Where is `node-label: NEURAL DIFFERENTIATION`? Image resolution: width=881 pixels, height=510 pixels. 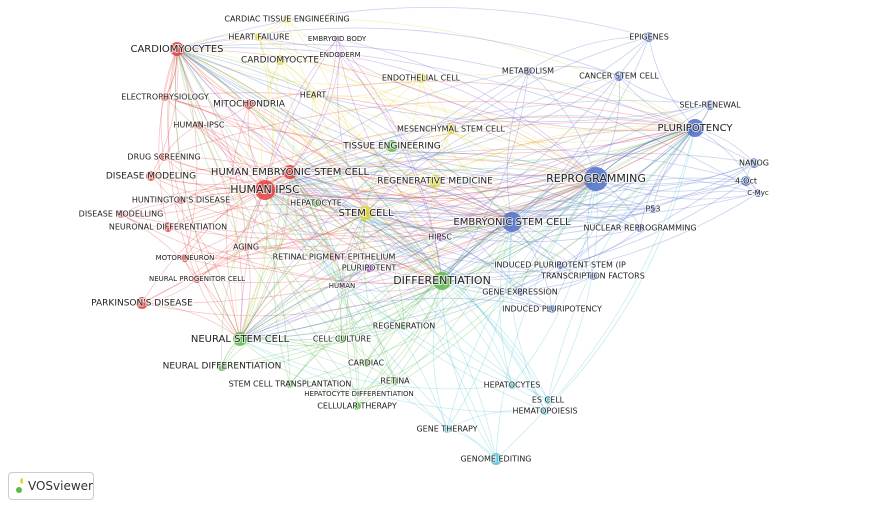 node-label: NEURAL DIFFERENTIATION is located at coordinates (222, 367).